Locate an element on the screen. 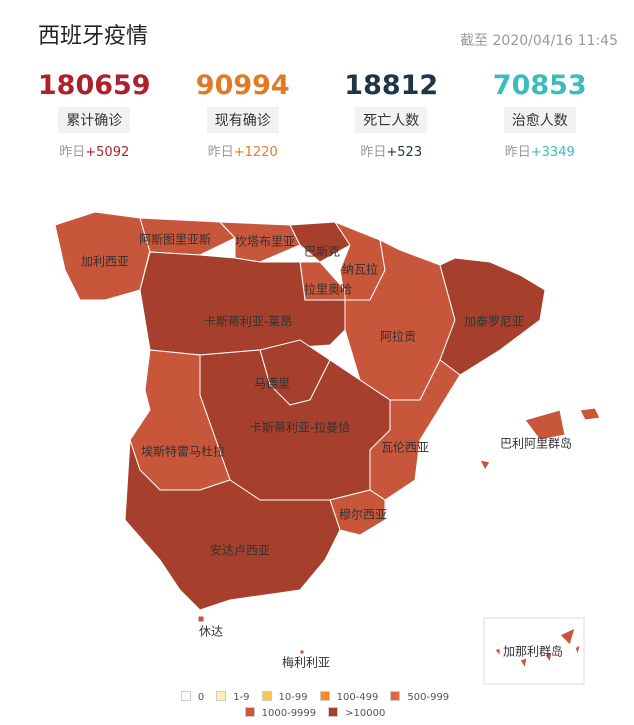 This screenshot has height=725, width=634. region-label: 加那利群岛 is located at coordinates (533, 651).